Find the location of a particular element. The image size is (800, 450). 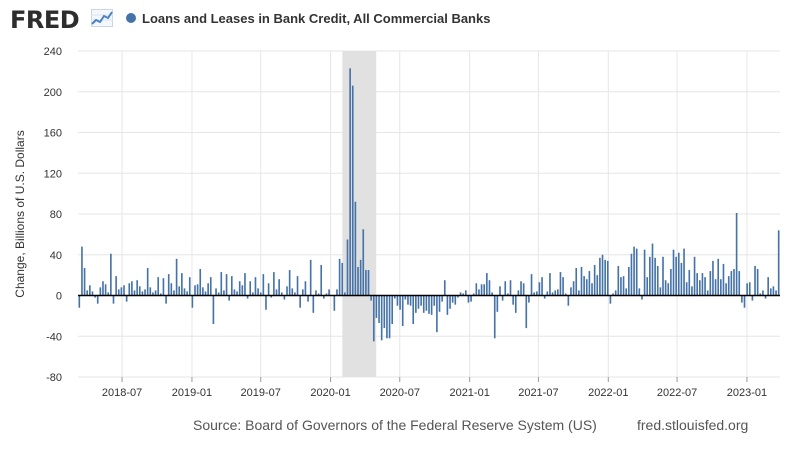

recession-band is located at coordinates (359, 214).